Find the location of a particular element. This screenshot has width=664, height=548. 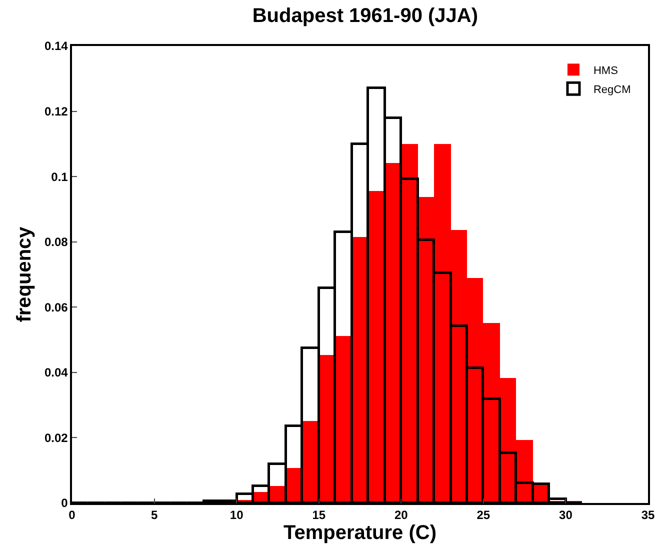

y-axis-title: frequency is located at coordinates (24, 274).